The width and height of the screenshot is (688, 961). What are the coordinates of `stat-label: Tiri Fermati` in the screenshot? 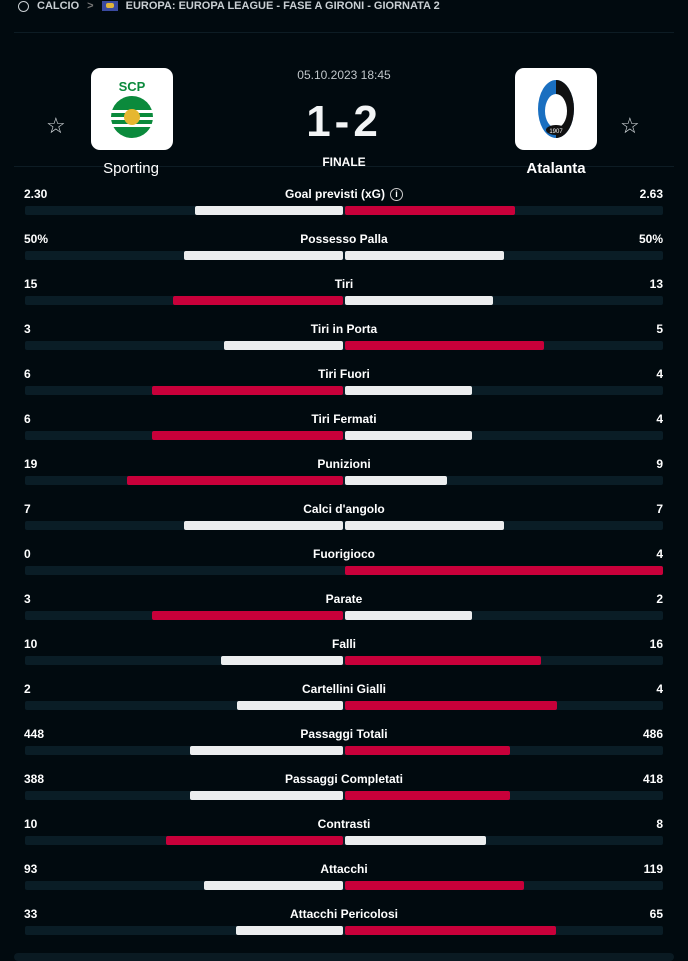 It's located at (344, 419).